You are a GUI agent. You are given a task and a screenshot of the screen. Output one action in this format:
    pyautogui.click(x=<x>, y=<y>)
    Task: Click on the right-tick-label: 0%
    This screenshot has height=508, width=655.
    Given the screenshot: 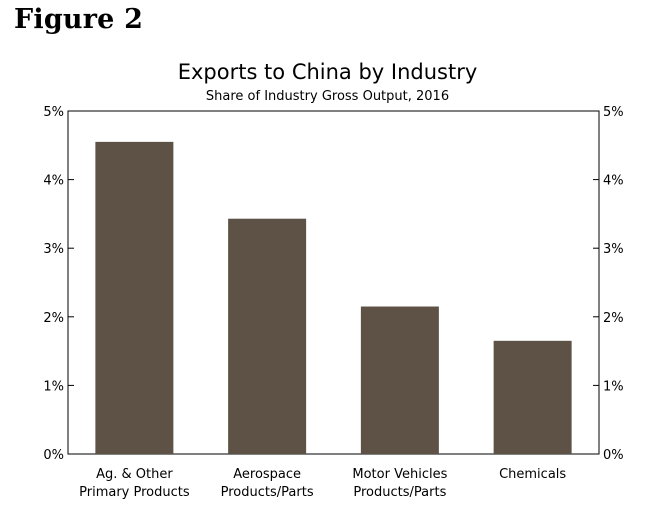 What is the action you would take?
    pyautogui.click(x=613, y=455)
    